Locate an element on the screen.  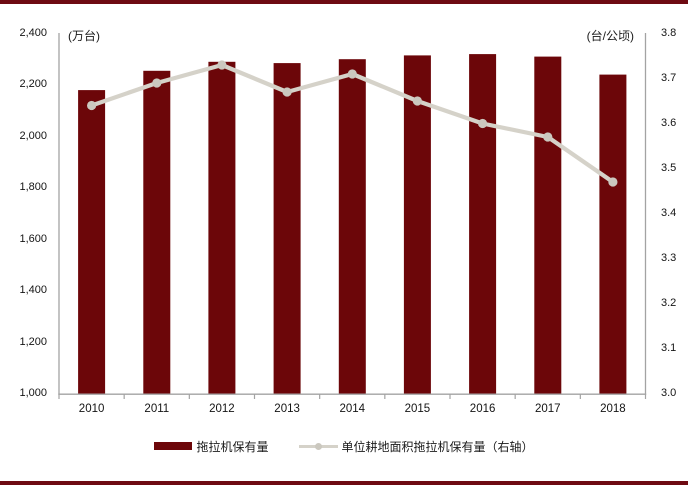
bar-2015 is located at coordinates (417, 224).